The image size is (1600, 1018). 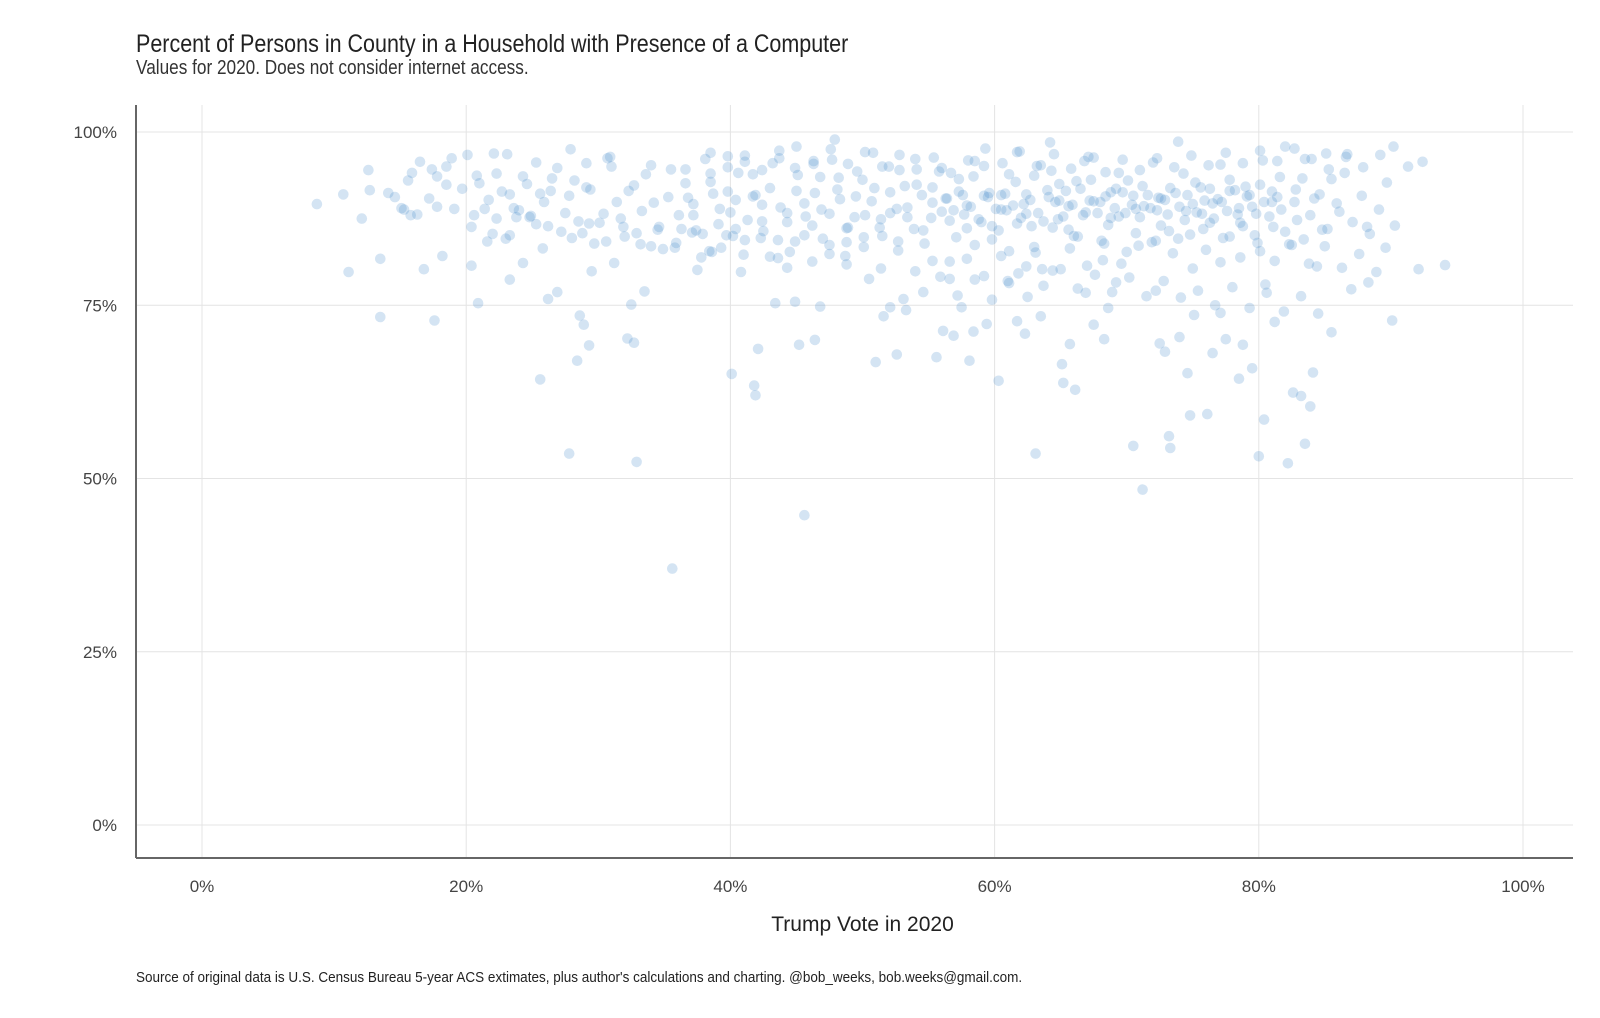 I want to click on x-tick-label: 40%, so click(x=730, y=886).